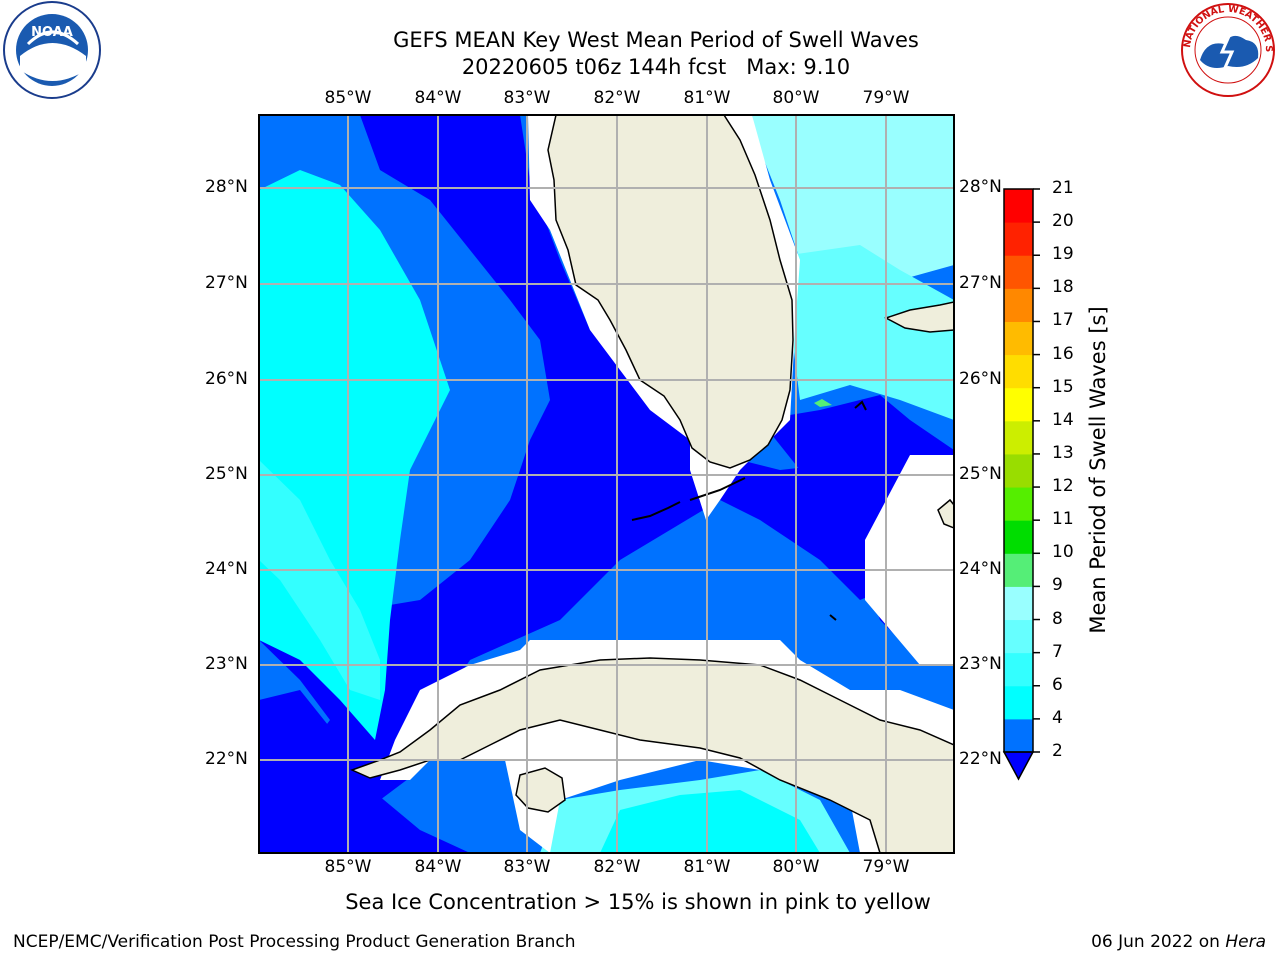 The image size is (1280, 960). What do you see at coordinates (1063, 552) in the screenshot?
I see `colorbar-tick-label: 10` at bounding box center [1063, 552].